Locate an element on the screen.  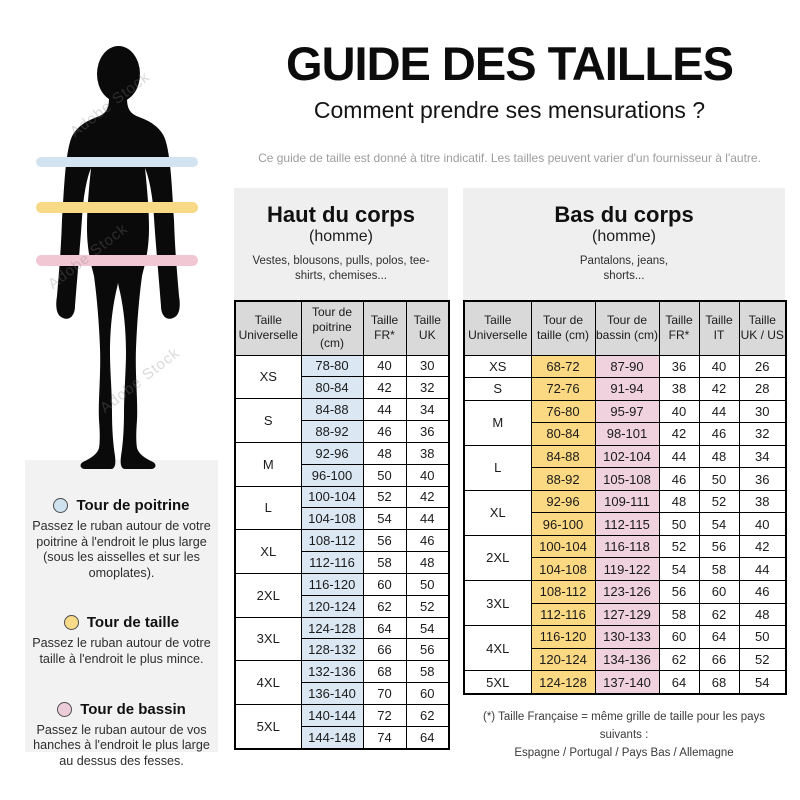
table-row: 2XL 100-104 116-118 52 56 42 is located at coordinates (625, 557).